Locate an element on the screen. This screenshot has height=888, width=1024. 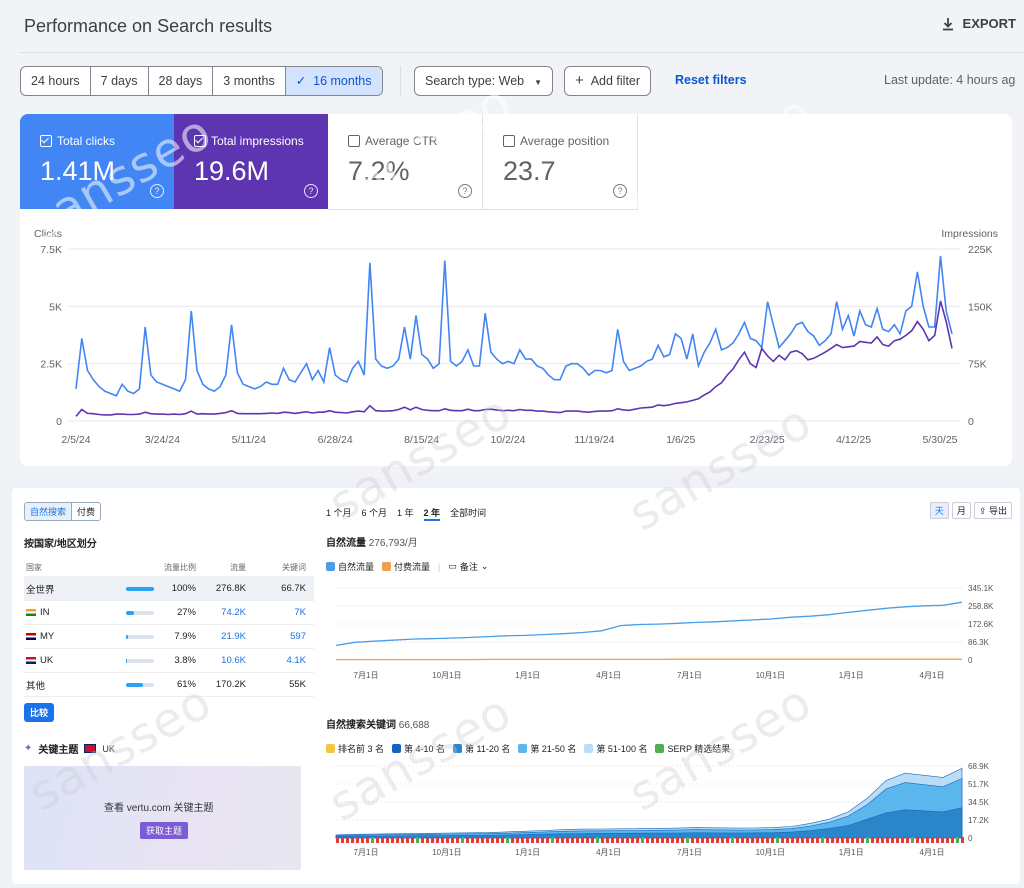
legend-item: SERP 精选结果 is located at coordinates (692, 748).